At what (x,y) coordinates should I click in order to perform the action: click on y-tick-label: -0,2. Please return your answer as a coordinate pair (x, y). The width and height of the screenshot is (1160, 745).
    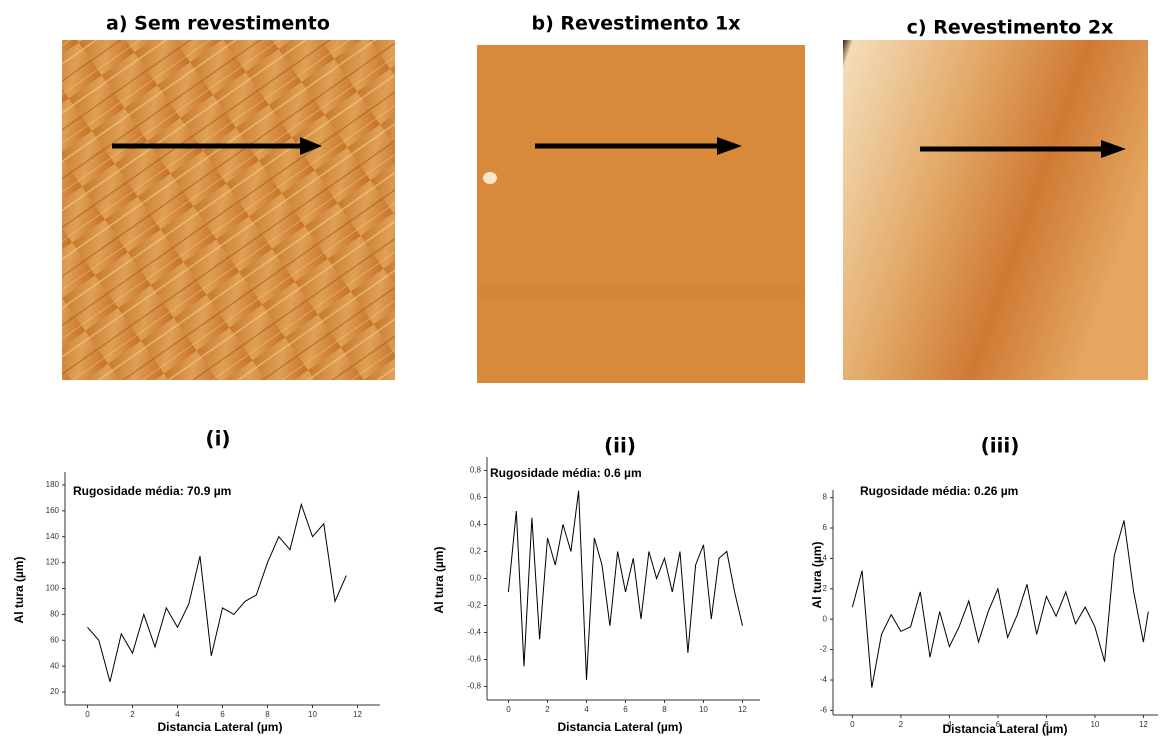
    Looking at the image, I should click on (474, 605).